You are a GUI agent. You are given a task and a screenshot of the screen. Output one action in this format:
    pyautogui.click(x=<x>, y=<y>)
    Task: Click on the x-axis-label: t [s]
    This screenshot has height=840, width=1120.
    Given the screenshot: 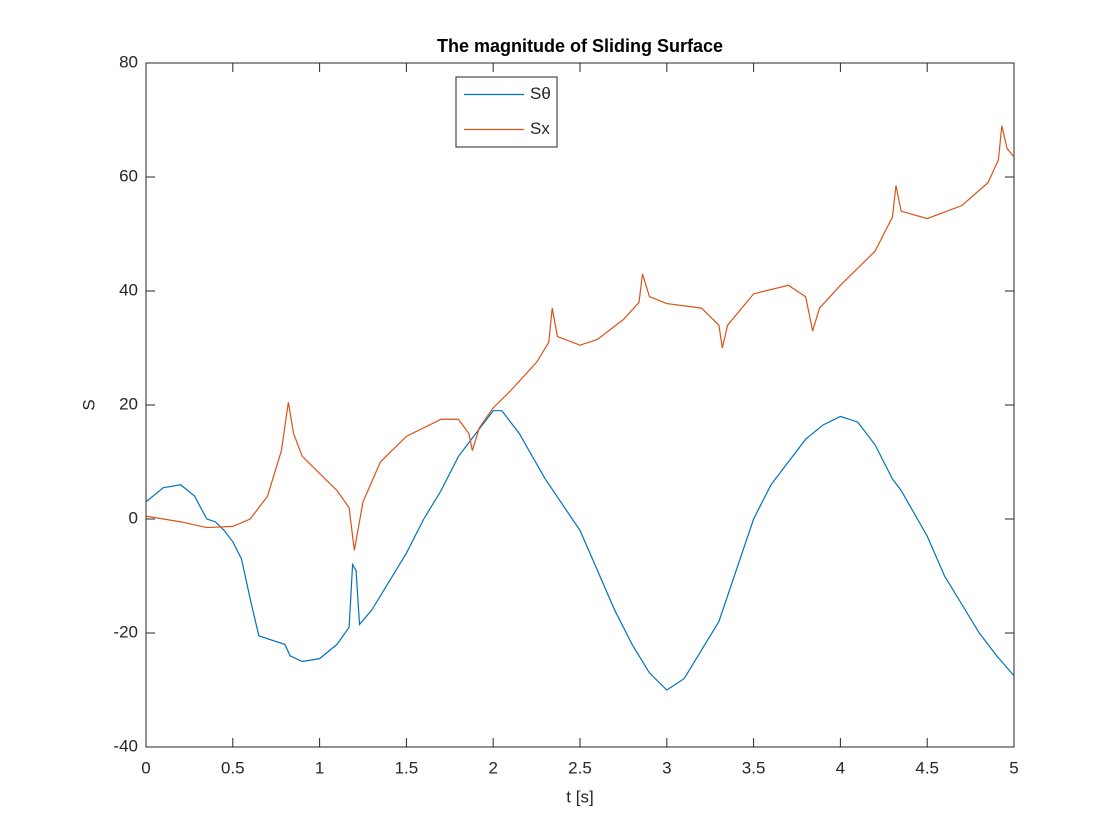 What is the action you would take?
    pyautogui.click(x=579, y=796)
    